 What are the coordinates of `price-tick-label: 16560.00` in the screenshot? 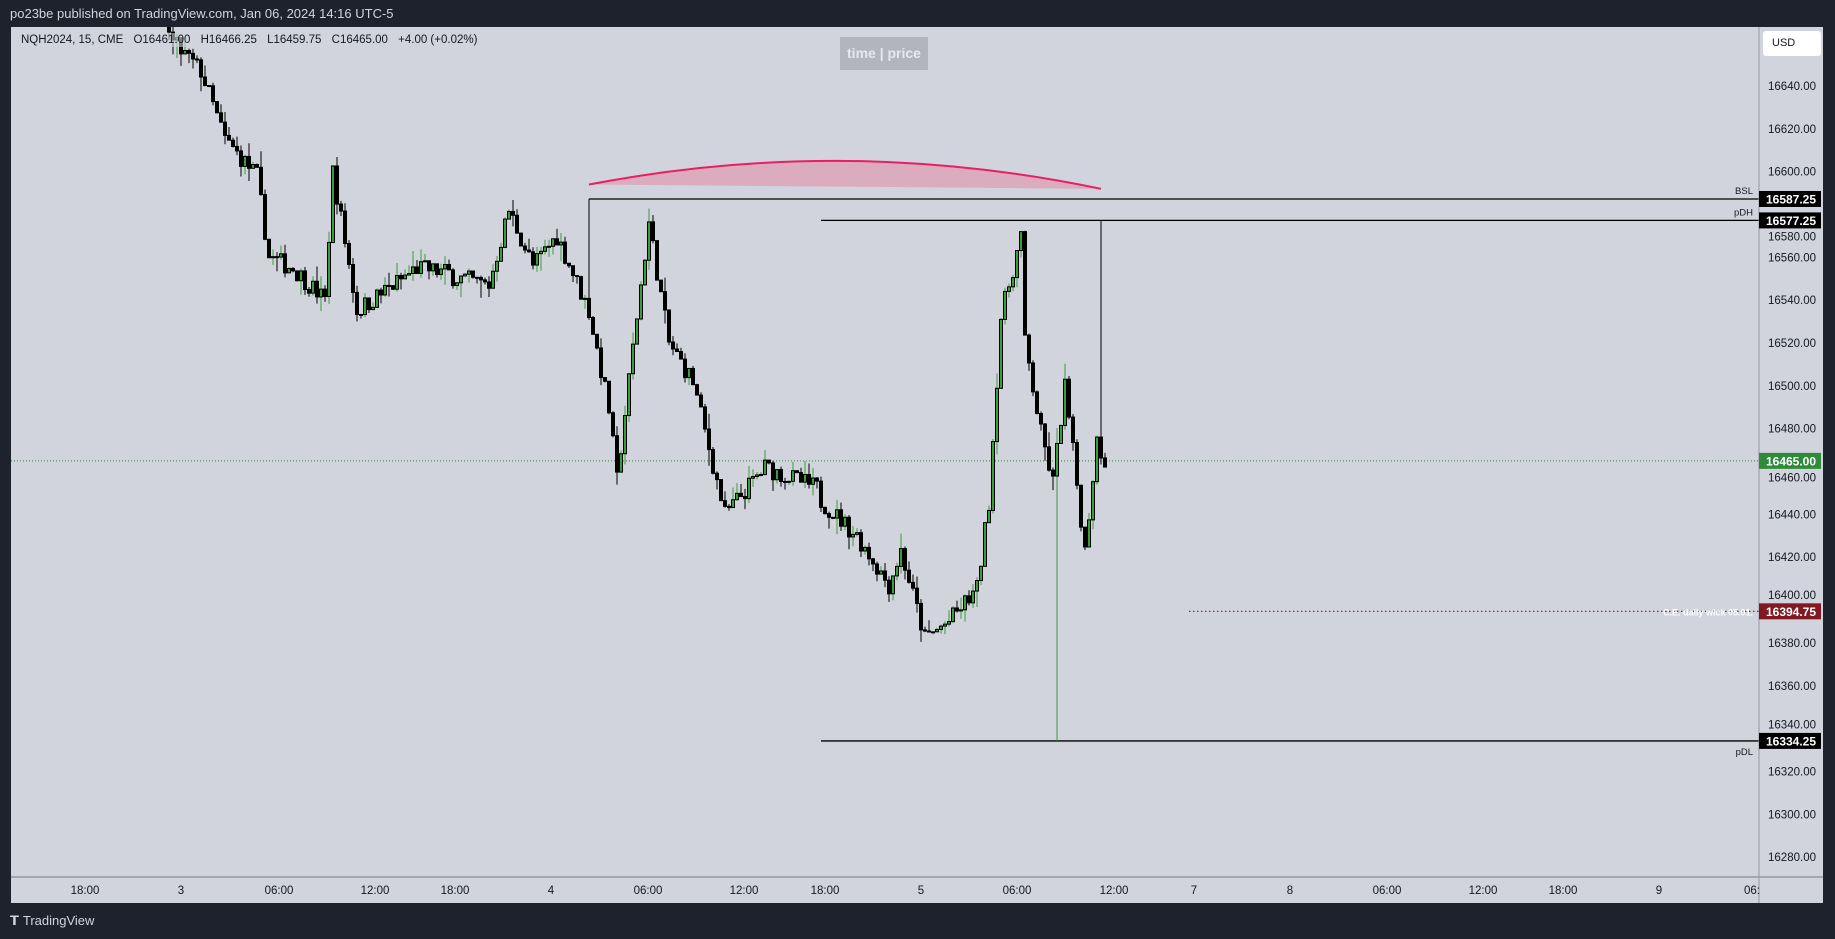 It's located at (1792, 258).